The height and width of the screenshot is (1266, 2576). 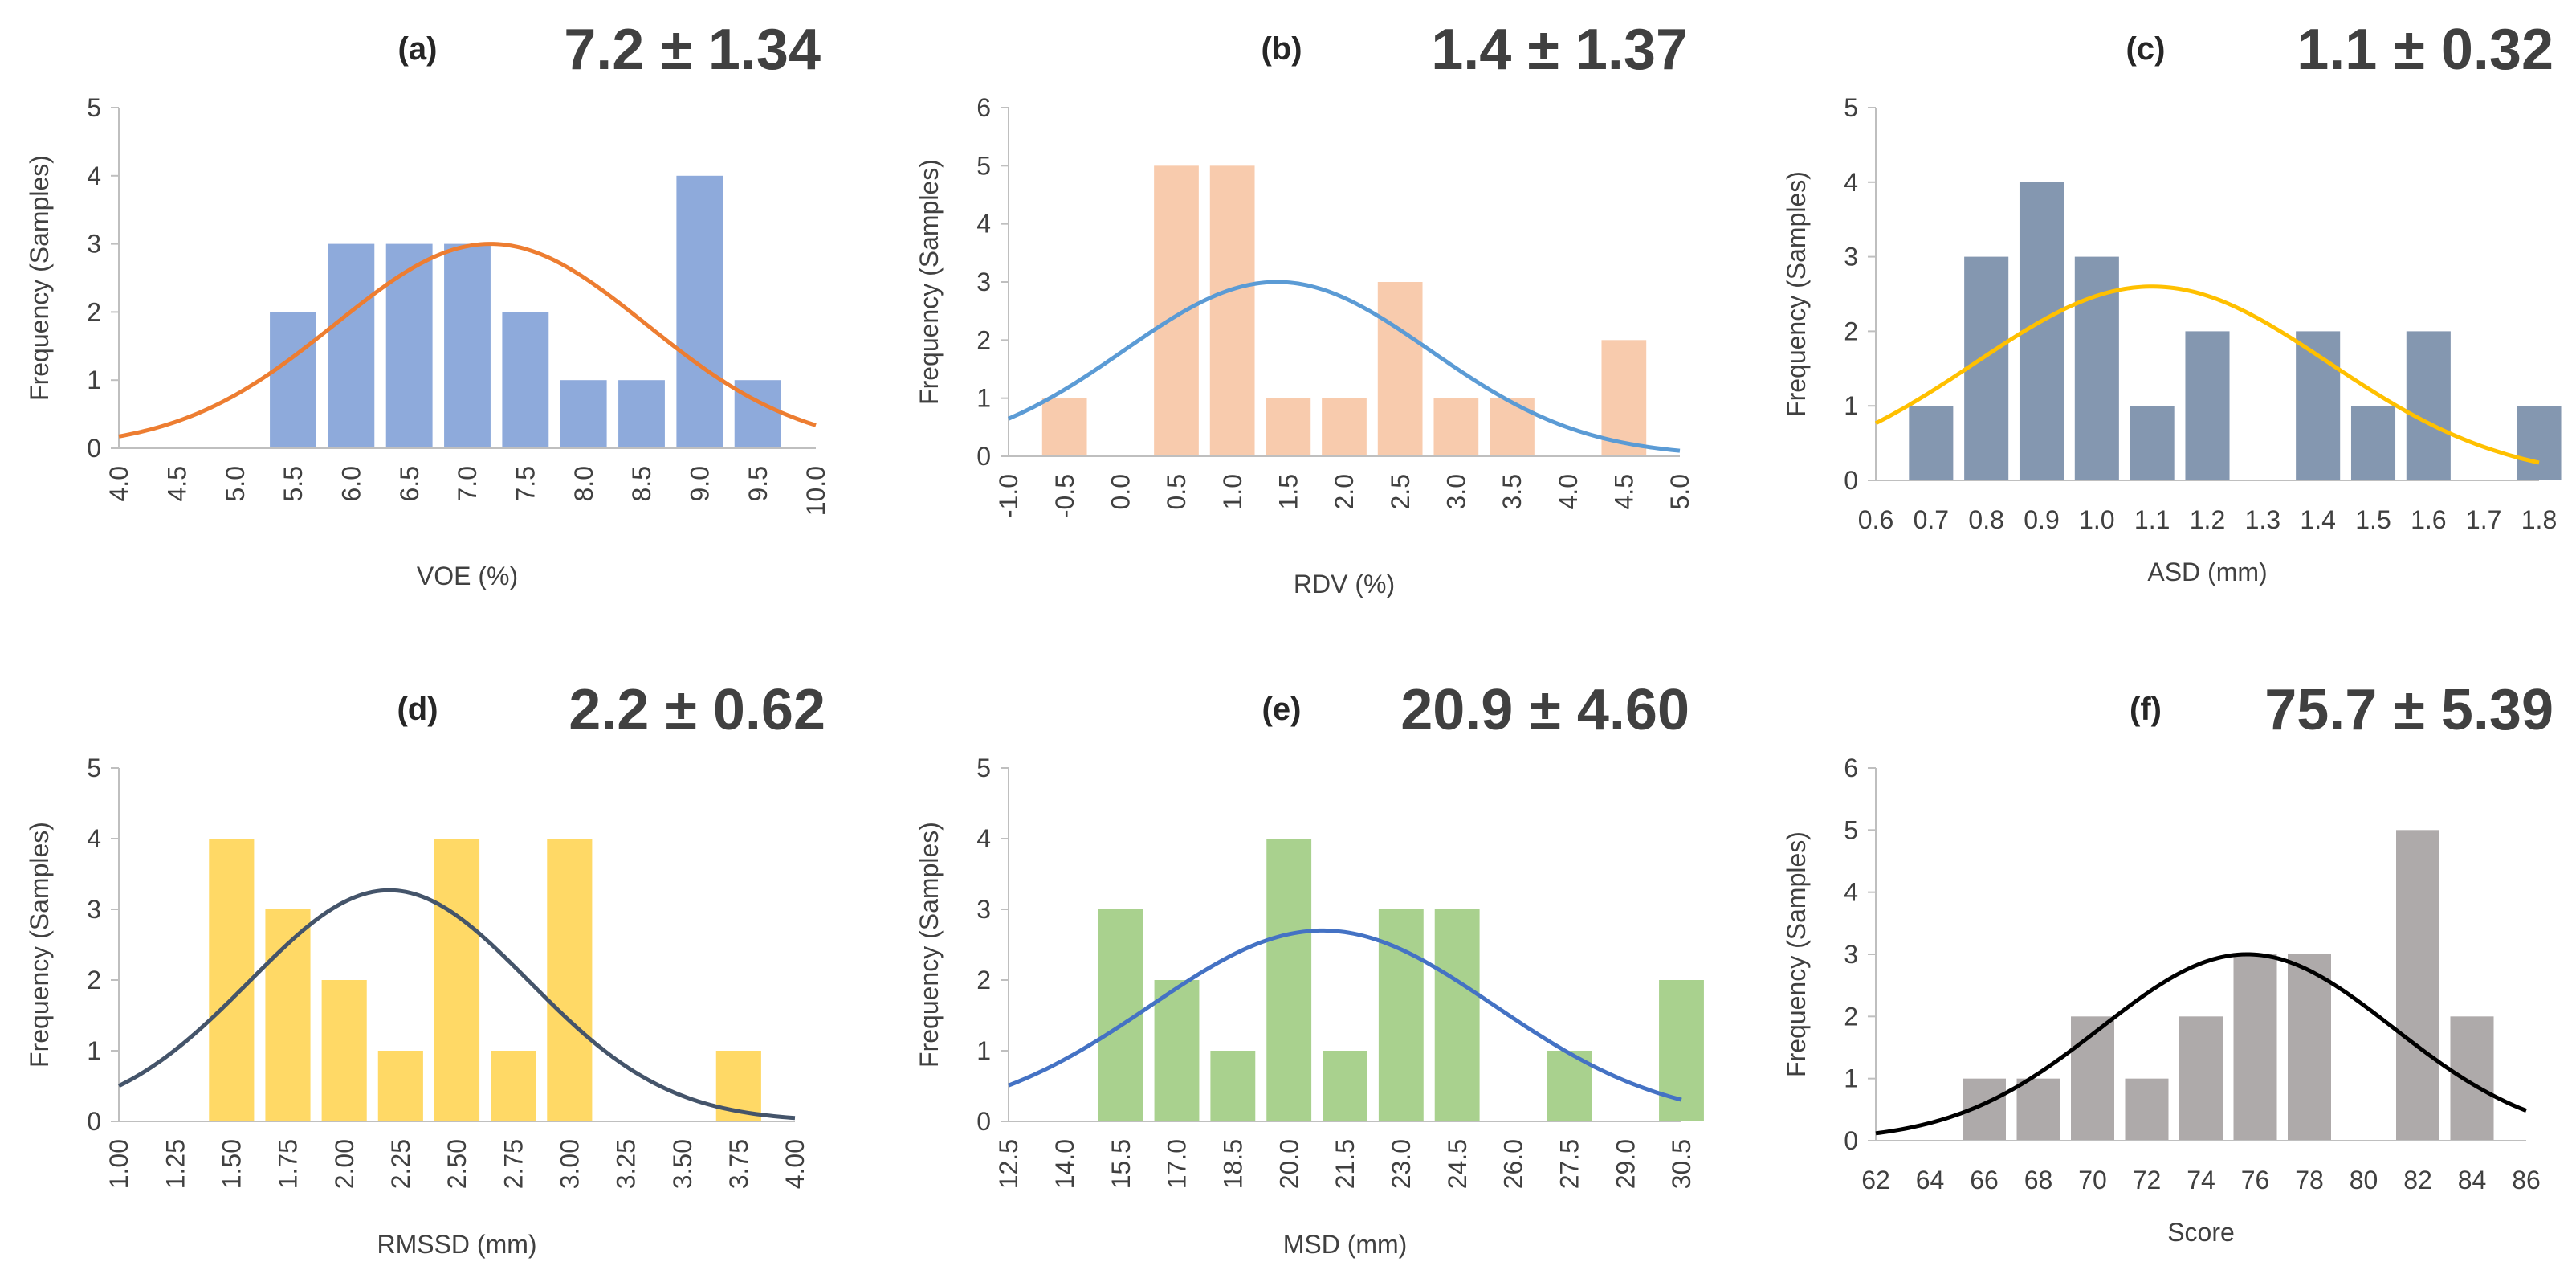 What do you see at coordinates (1345, 1244) in the screenshot?
I see `x-axis-title: MSD (mm)` at bounding box center [1345, 1244].